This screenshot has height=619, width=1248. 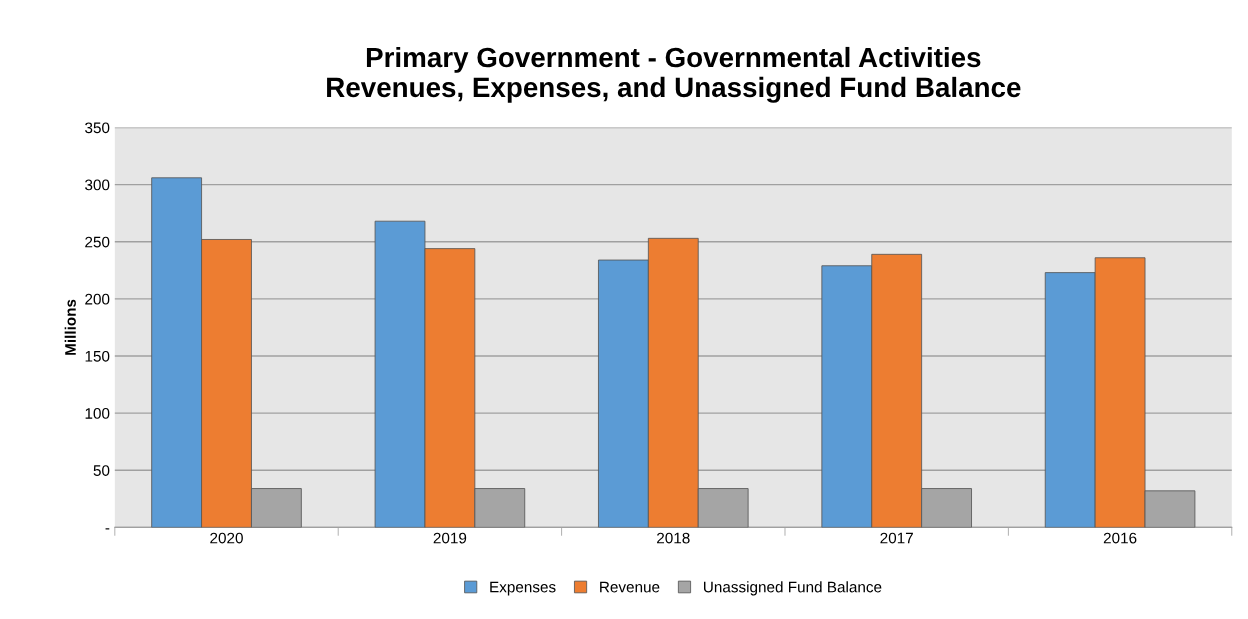 What do you see at coordinates (97, 242) in the screenshot?
I see `y-tick-label: 250` at bounding box center [97, 242].